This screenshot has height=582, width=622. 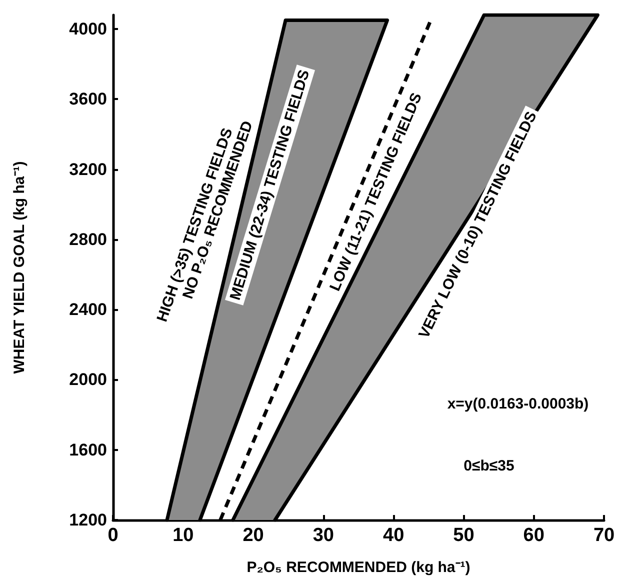 I want to click on x-tick-label: 70, so click(x=604, y=535).